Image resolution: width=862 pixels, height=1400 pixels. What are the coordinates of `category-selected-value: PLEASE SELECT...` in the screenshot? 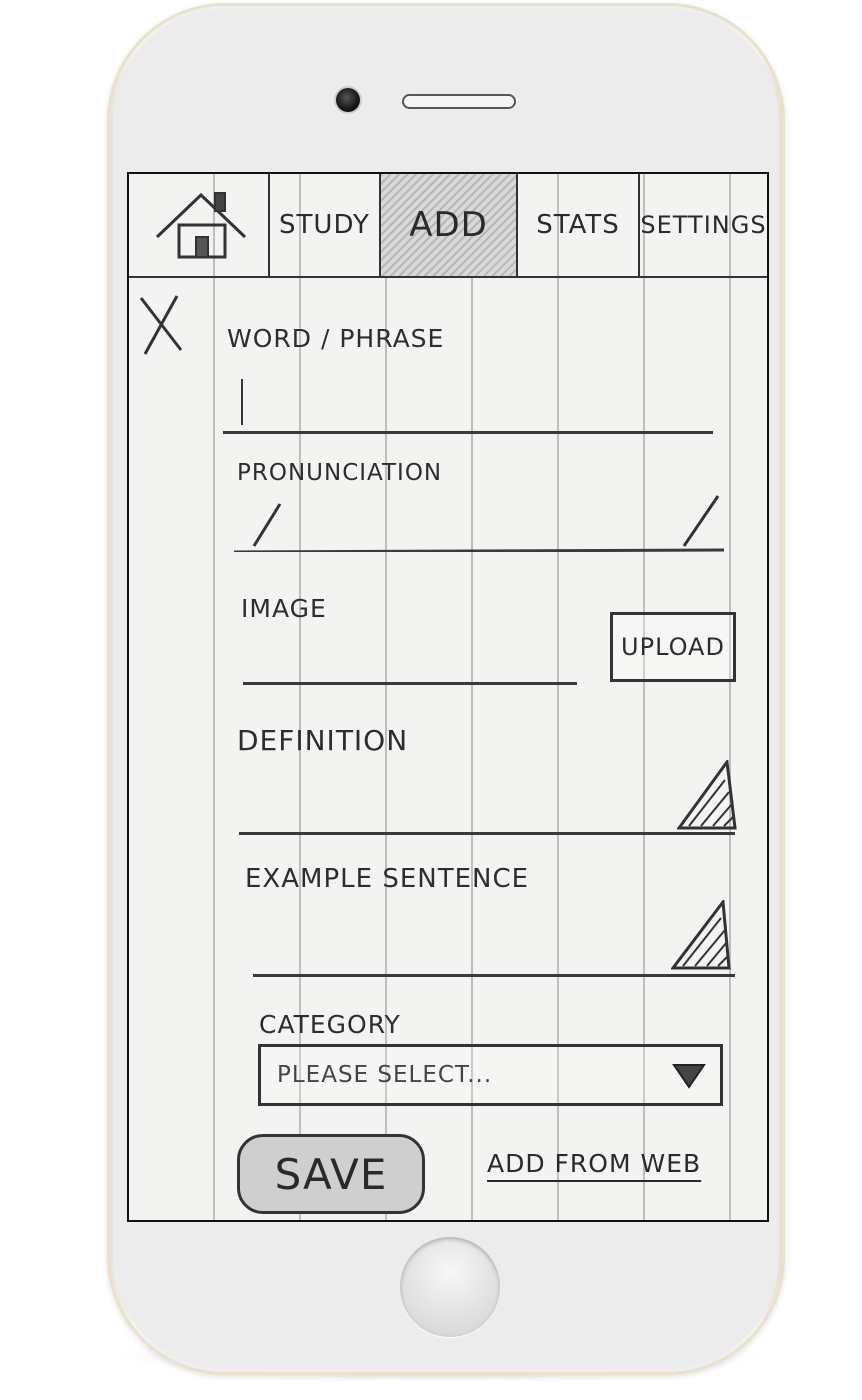 It's located at (385, 1075).